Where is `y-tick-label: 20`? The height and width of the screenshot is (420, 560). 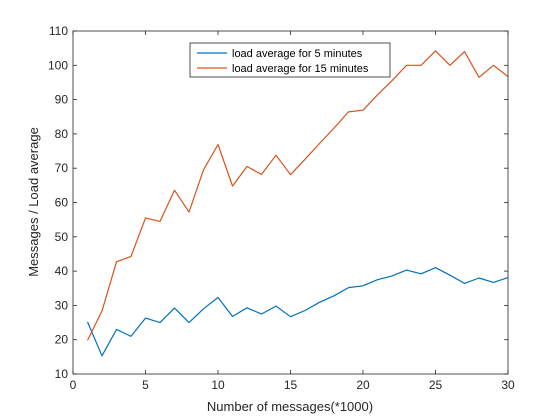 y-tick-label: 20 is located at coordinates (62, 340).